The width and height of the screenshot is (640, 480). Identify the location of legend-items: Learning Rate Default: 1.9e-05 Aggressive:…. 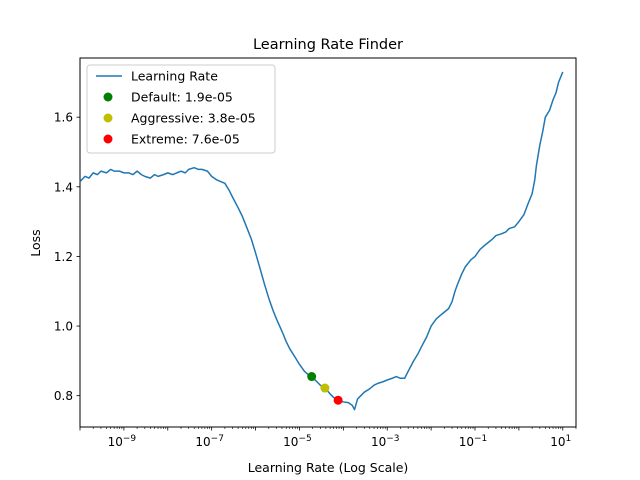
(176, 108).